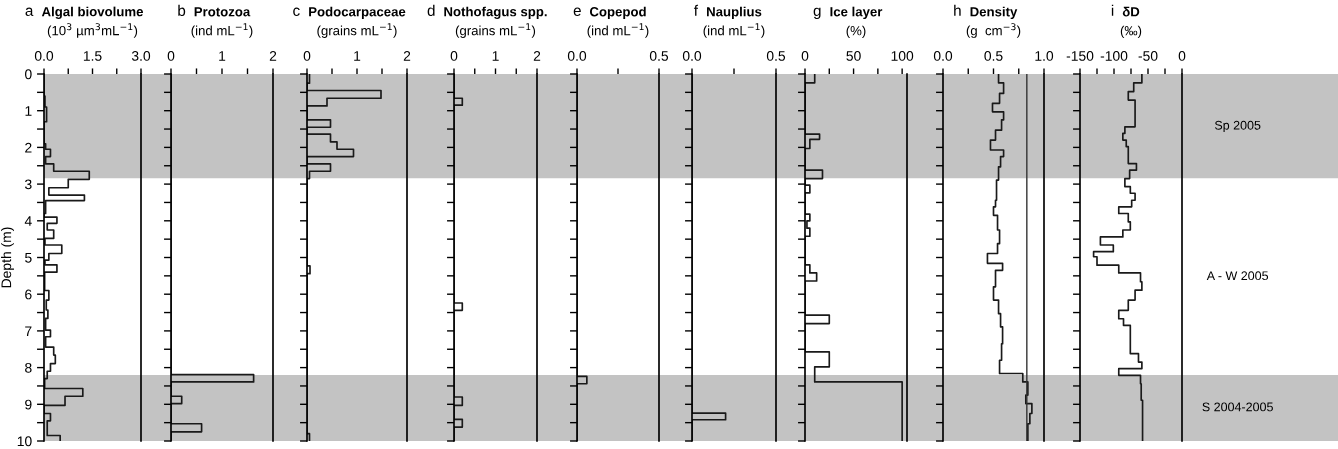  What do you see at coordinates (1131, 11) in the screenshot?
I see `chart-title: δD` at bounding box center [1131, 11].